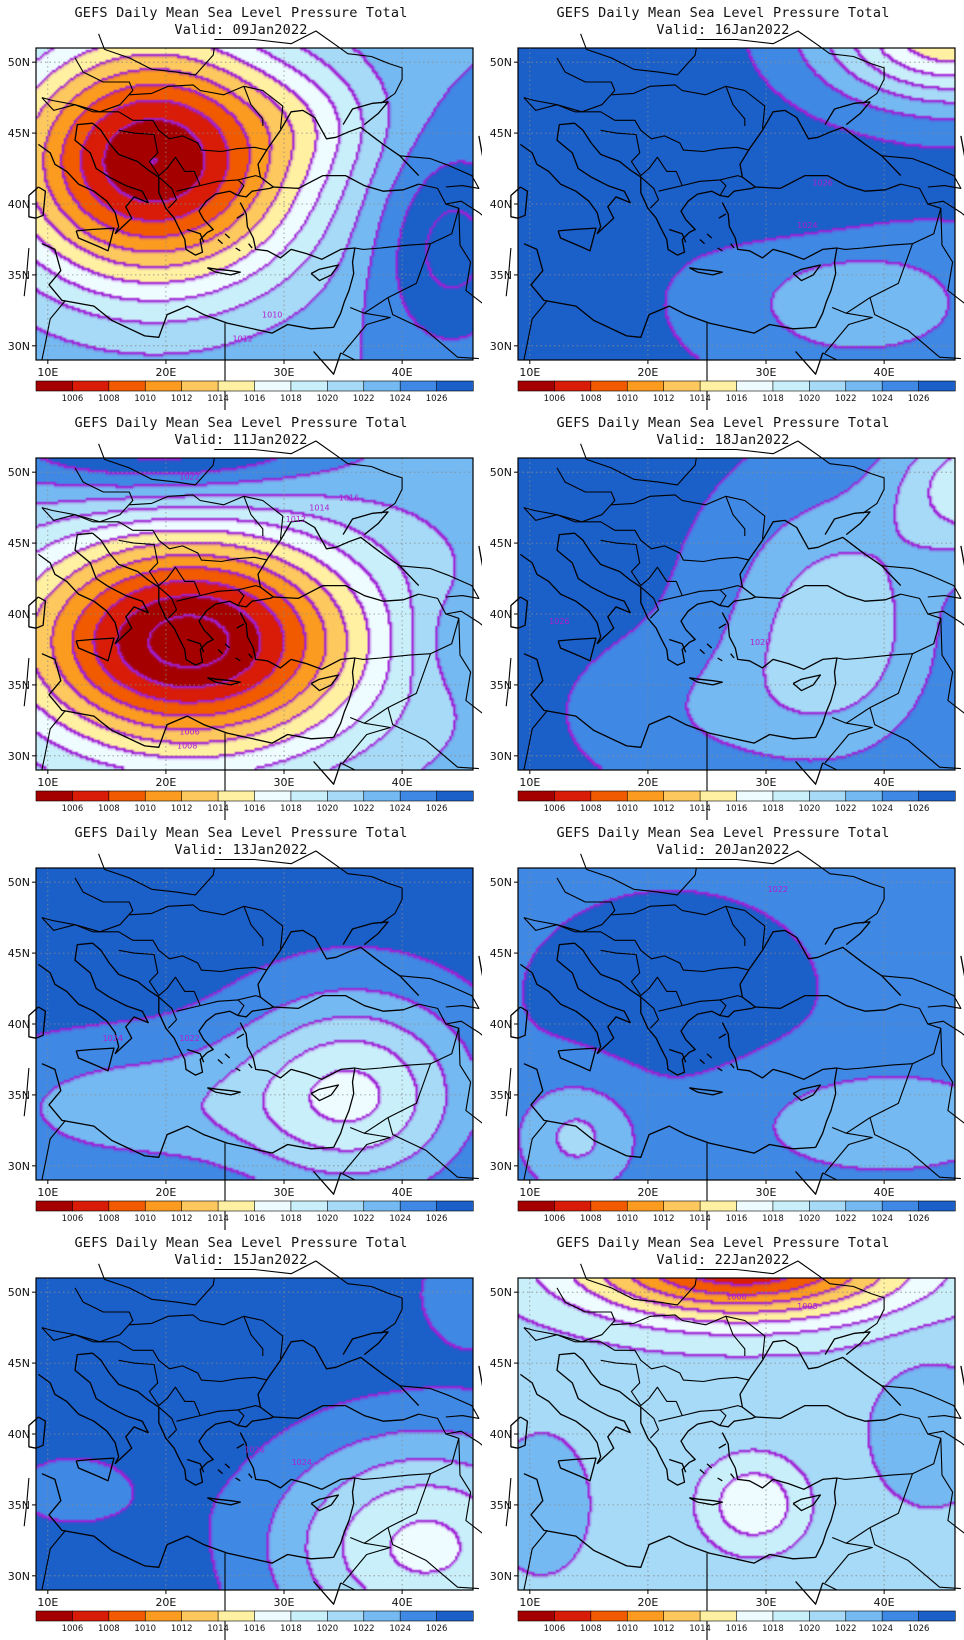  Describe the element at coordinates (109, 809) in the screenshot. I see `colorbar-label: 1008` at that location.